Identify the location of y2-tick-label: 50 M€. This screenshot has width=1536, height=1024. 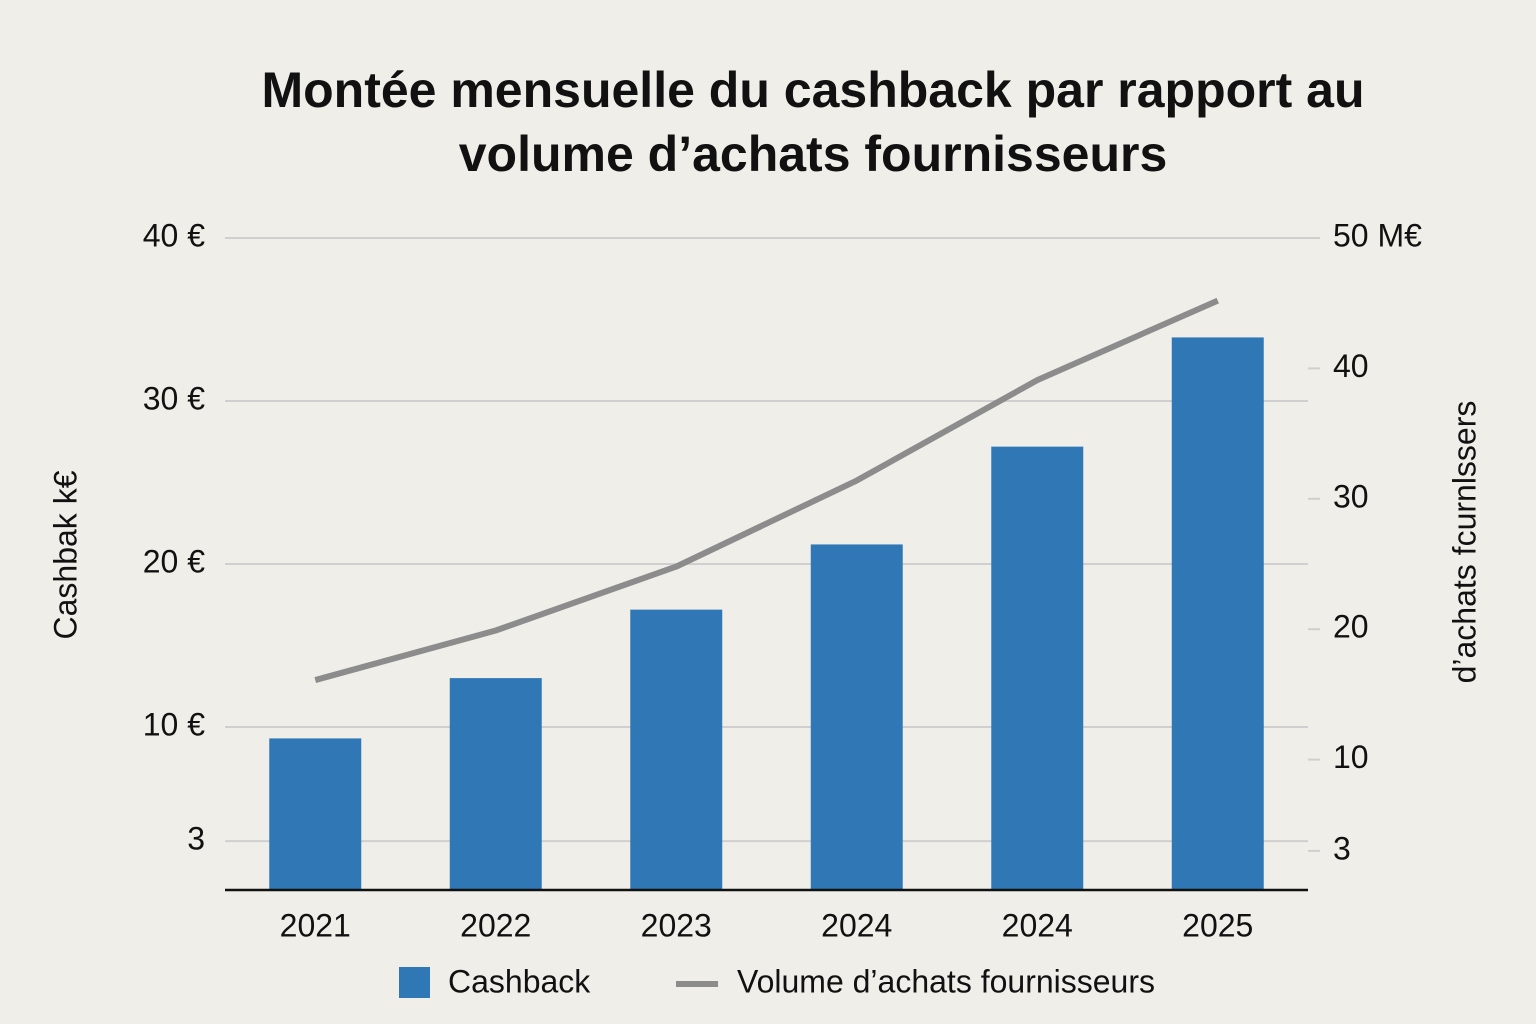
(1377, 235).